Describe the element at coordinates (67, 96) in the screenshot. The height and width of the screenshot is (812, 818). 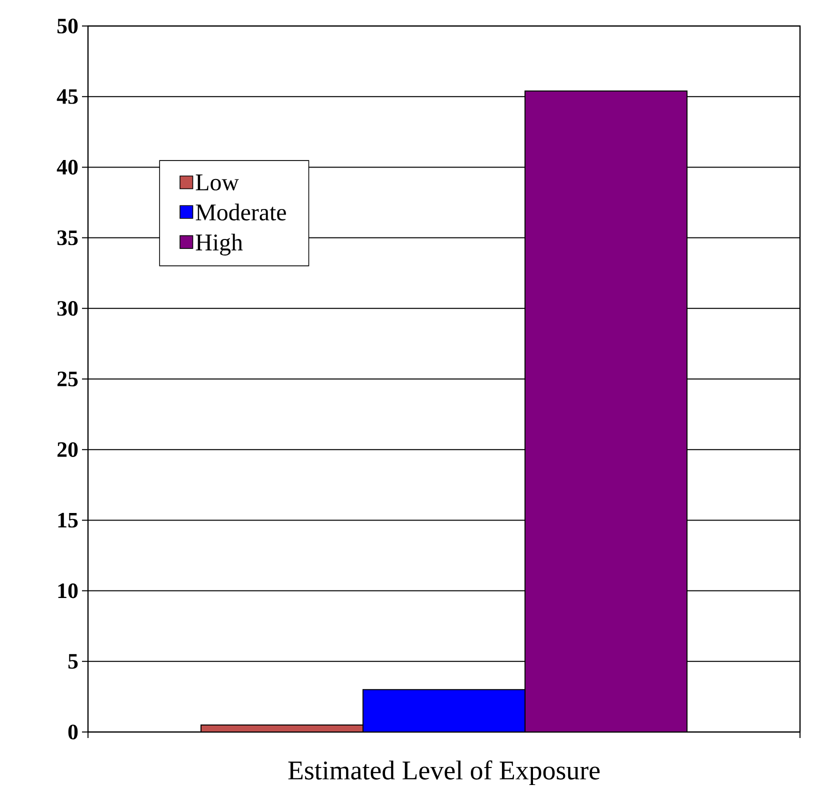
I see `y-tick-label: 45` at that location.